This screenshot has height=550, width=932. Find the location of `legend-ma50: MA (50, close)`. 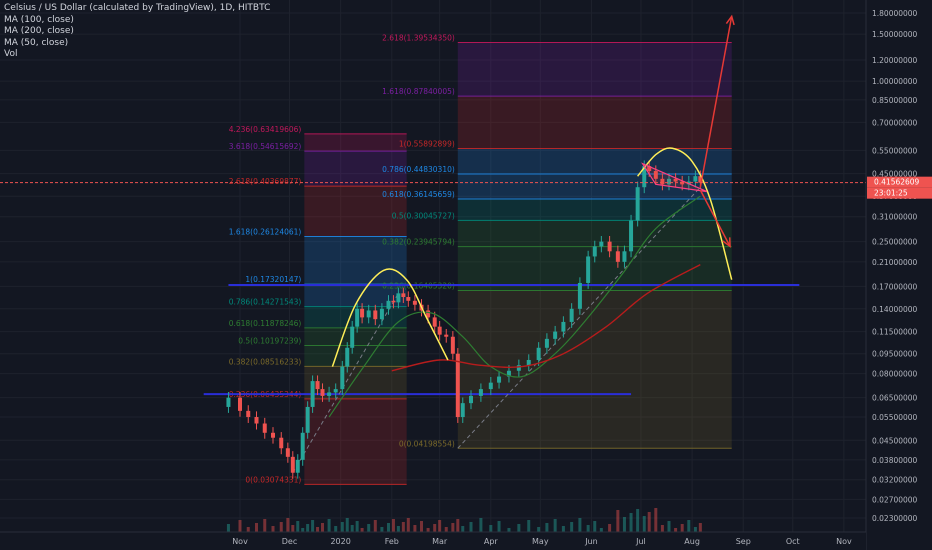

legend-ma50: MA (50, close) is located at coordinates (36, 42).